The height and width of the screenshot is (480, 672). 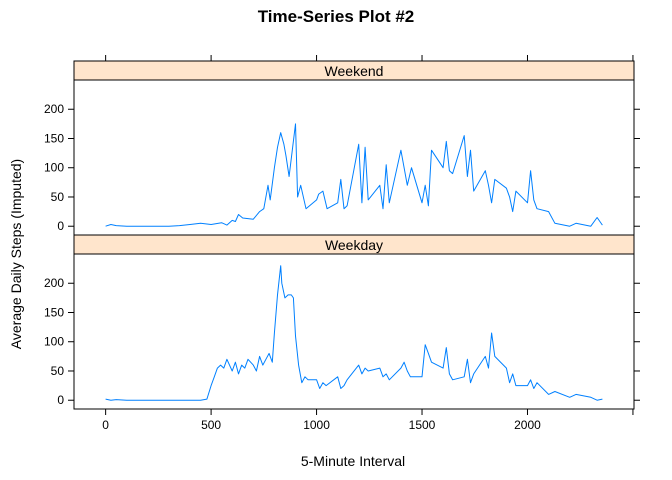 I want to click on x-tick-label: 500, so click(x=211, y=425).